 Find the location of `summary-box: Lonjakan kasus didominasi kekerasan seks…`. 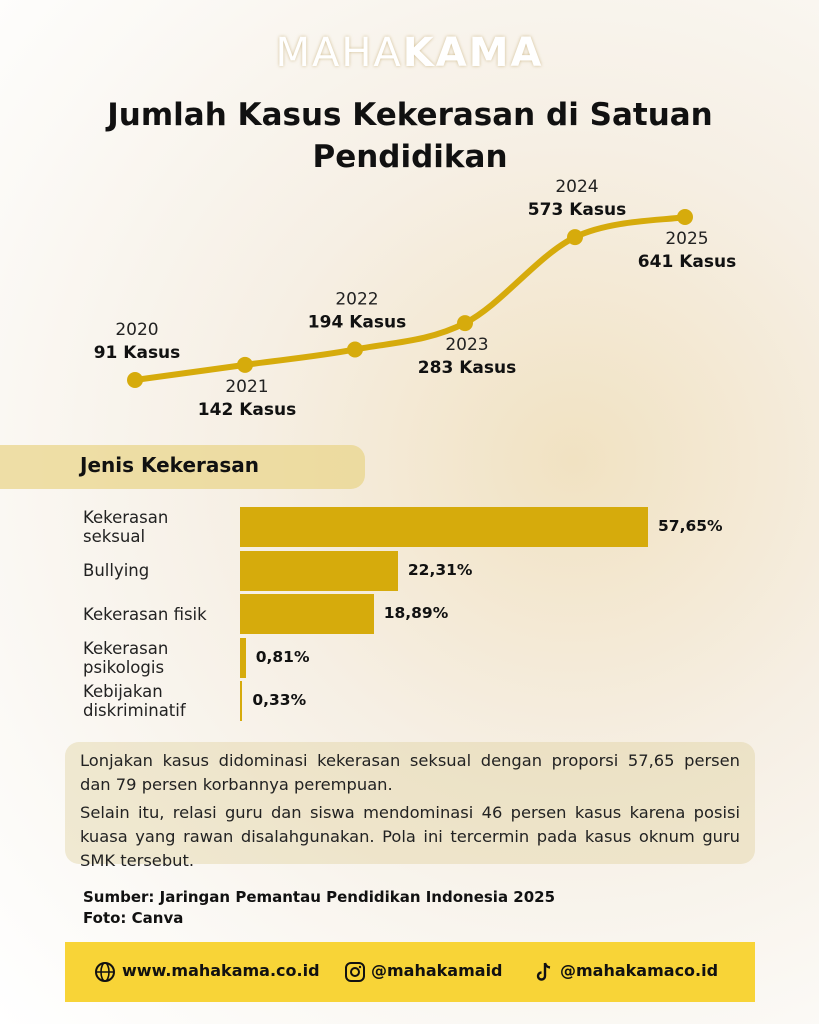

summary-box: Lonjakan kasus didominasi kekerasan seks… is located at coordinates (410, 806).